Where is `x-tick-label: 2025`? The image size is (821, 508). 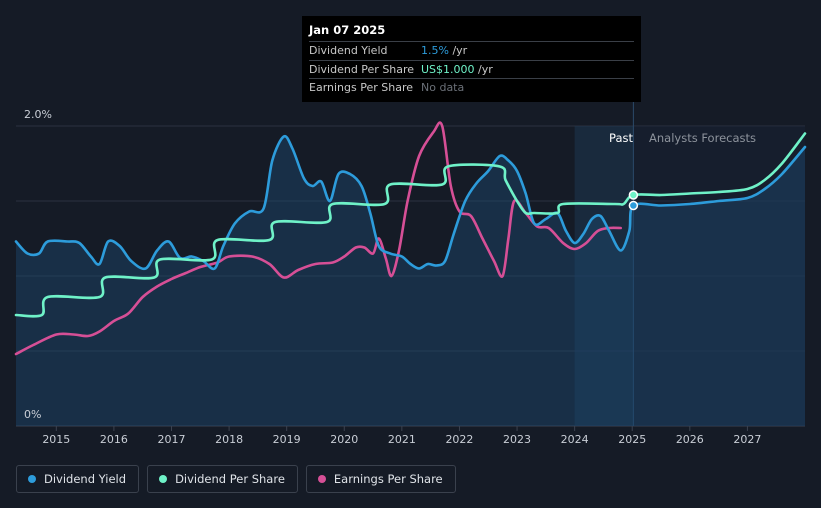
x-tick-label: 2025 is located at coordinates (632, 439).